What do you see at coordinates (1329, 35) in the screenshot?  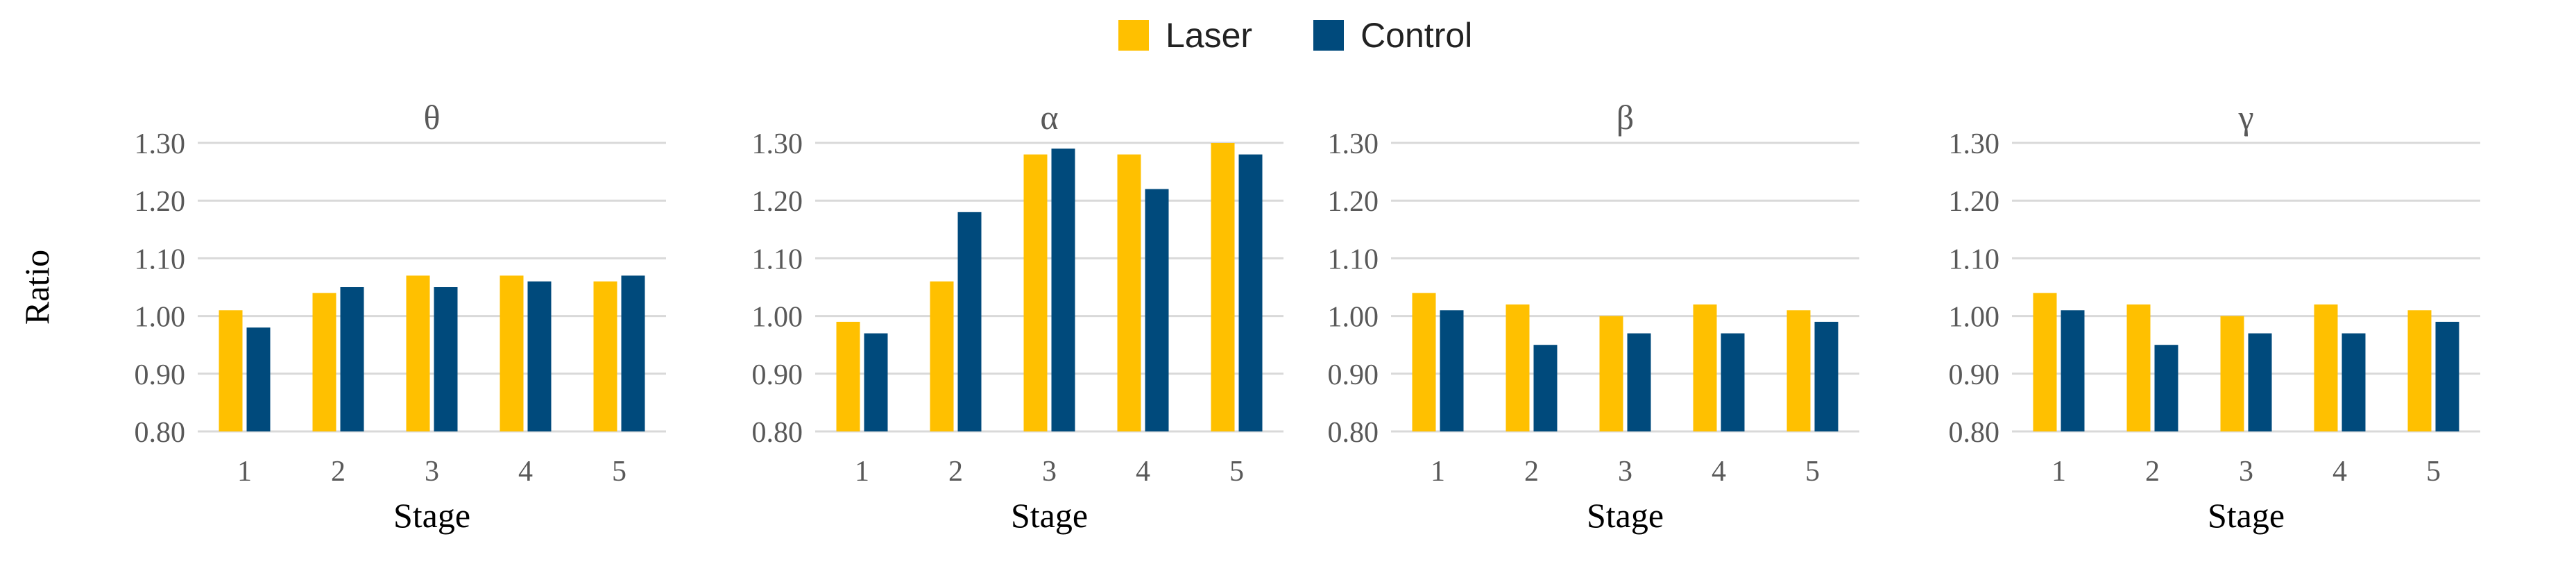 I see `legend-swatch-control` at bounding box center [1329, 35].